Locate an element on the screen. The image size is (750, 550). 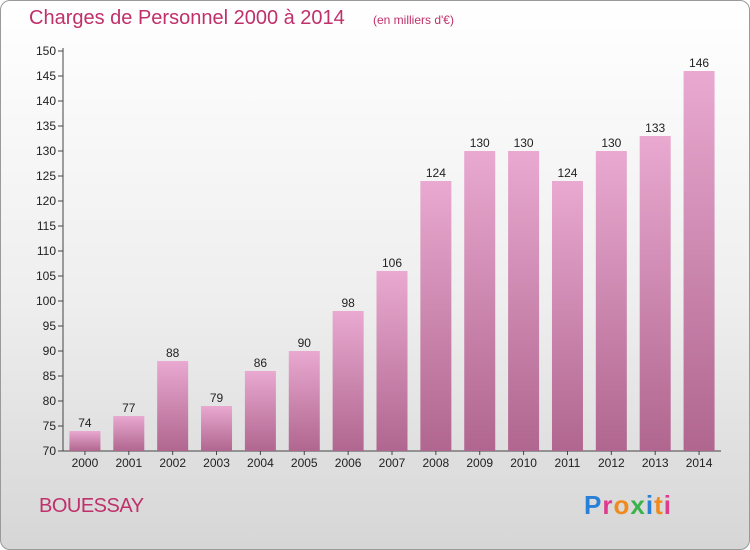
y-tick-label: 90 is located at coordinates (50, 351).